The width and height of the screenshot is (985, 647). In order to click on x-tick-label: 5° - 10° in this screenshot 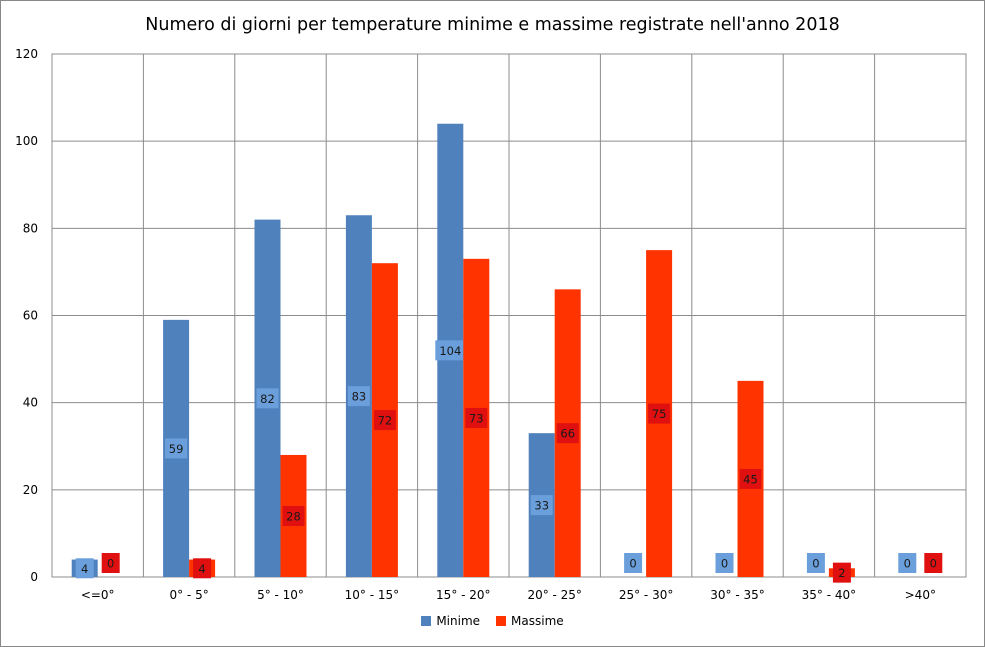, I will do `click(280, 595)`.